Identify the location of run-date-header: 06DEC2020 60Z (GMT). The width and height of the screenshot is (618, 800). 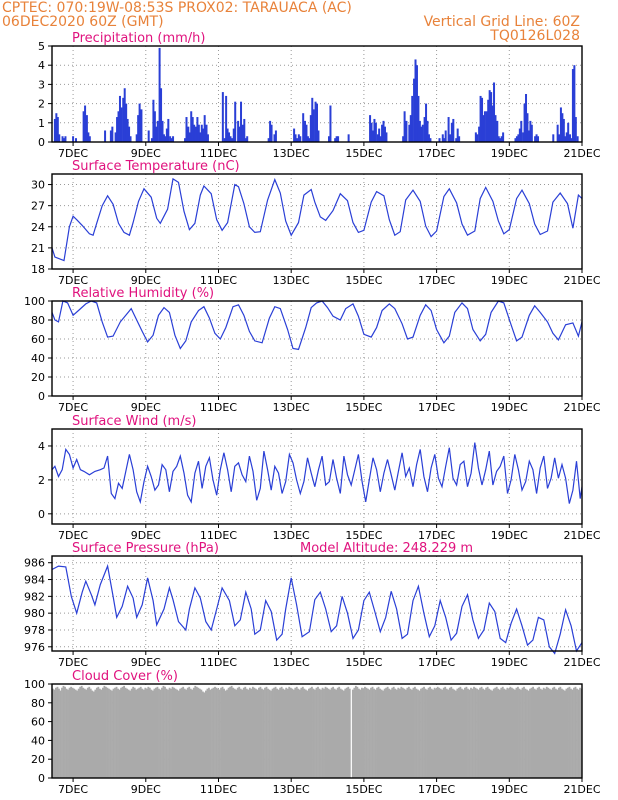
(83, 22).